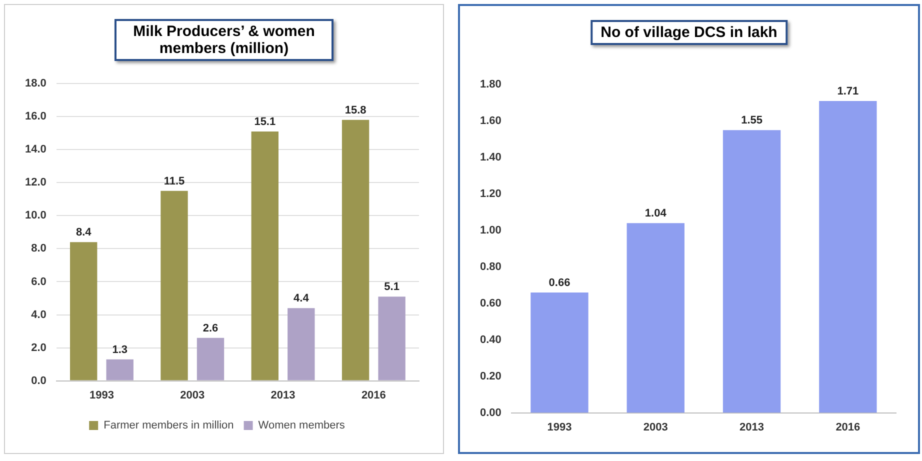 This screenshot has height=461, width=922. I want to click on y-tick-label: 10.0, so click(35, 216).